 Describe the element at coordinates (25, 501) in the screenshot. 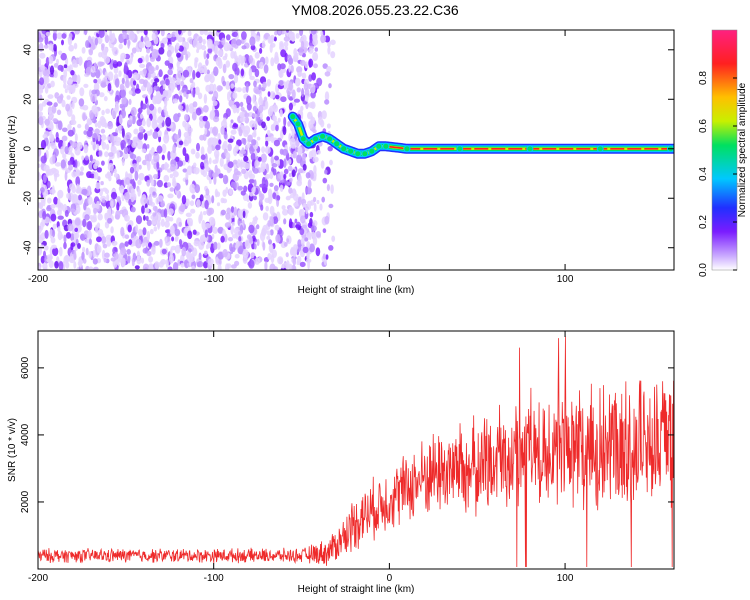

I see `y-tick-label: 2000` at that location.